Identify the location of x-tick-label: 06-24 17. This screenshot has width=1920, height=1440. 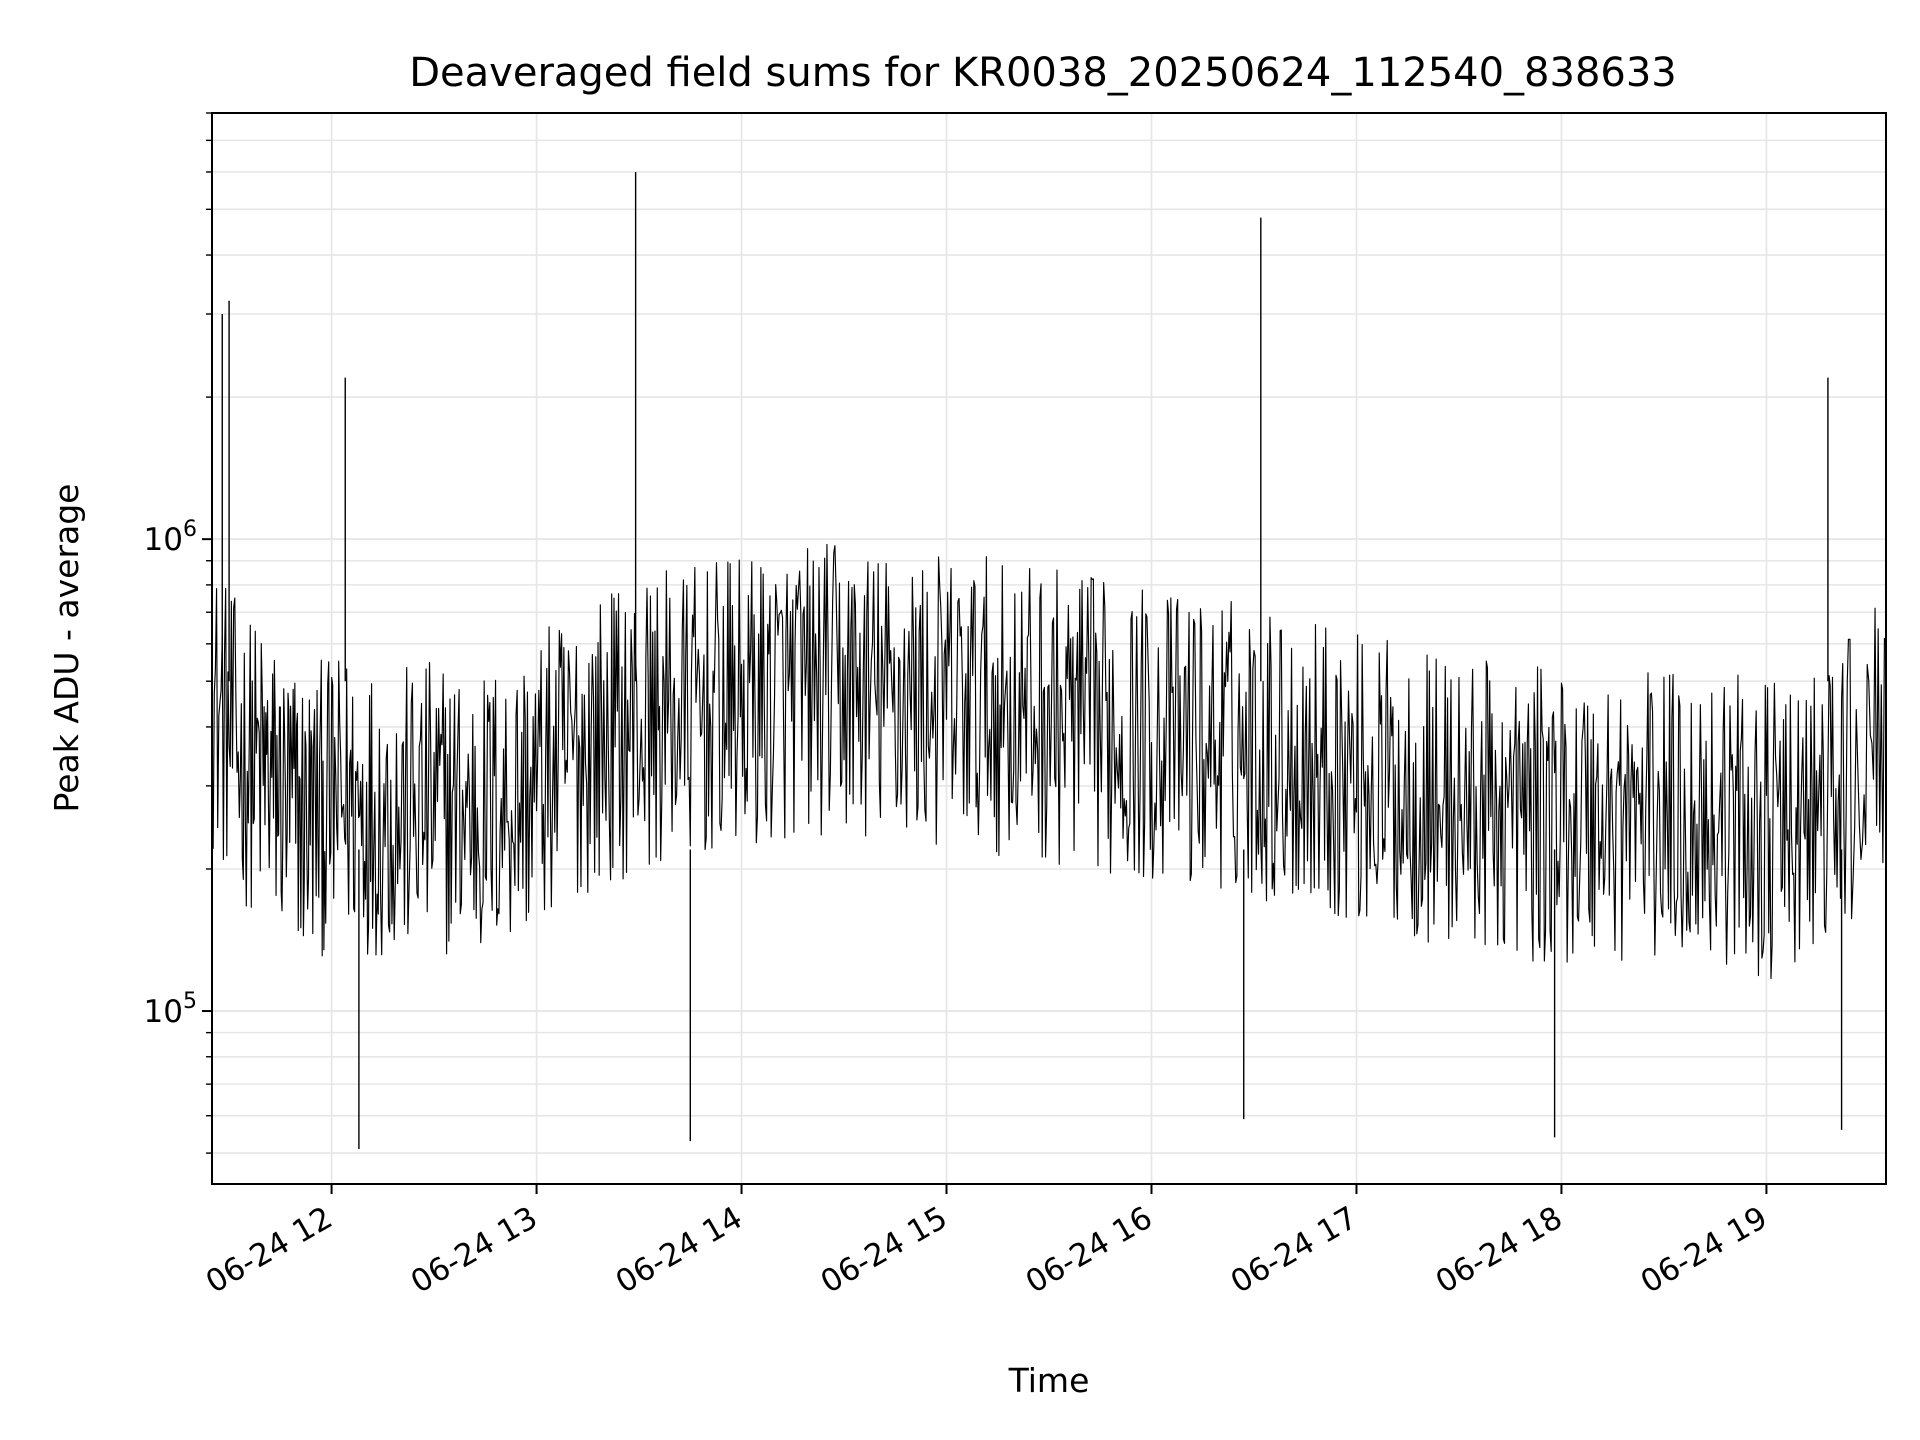
(1294, 1250).